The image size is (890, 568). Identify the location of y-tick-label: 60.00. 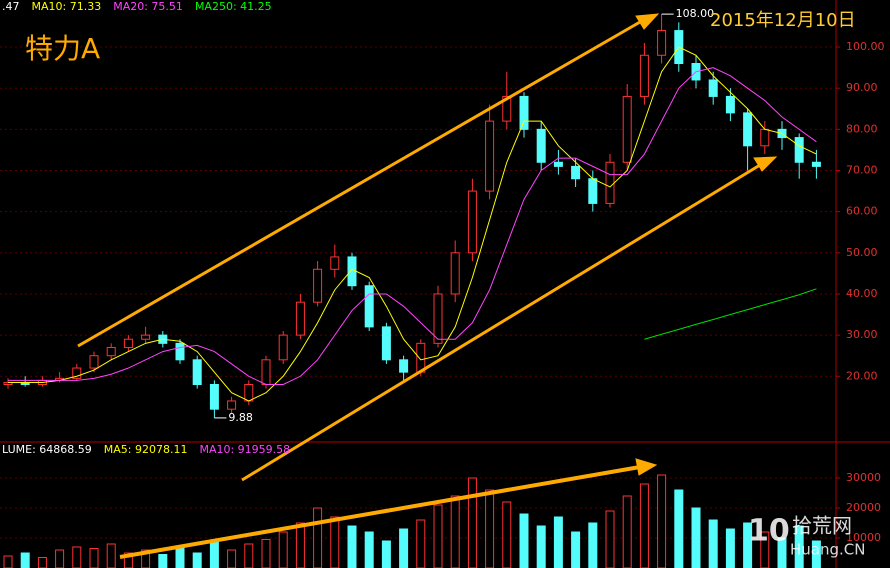
(862, 211).